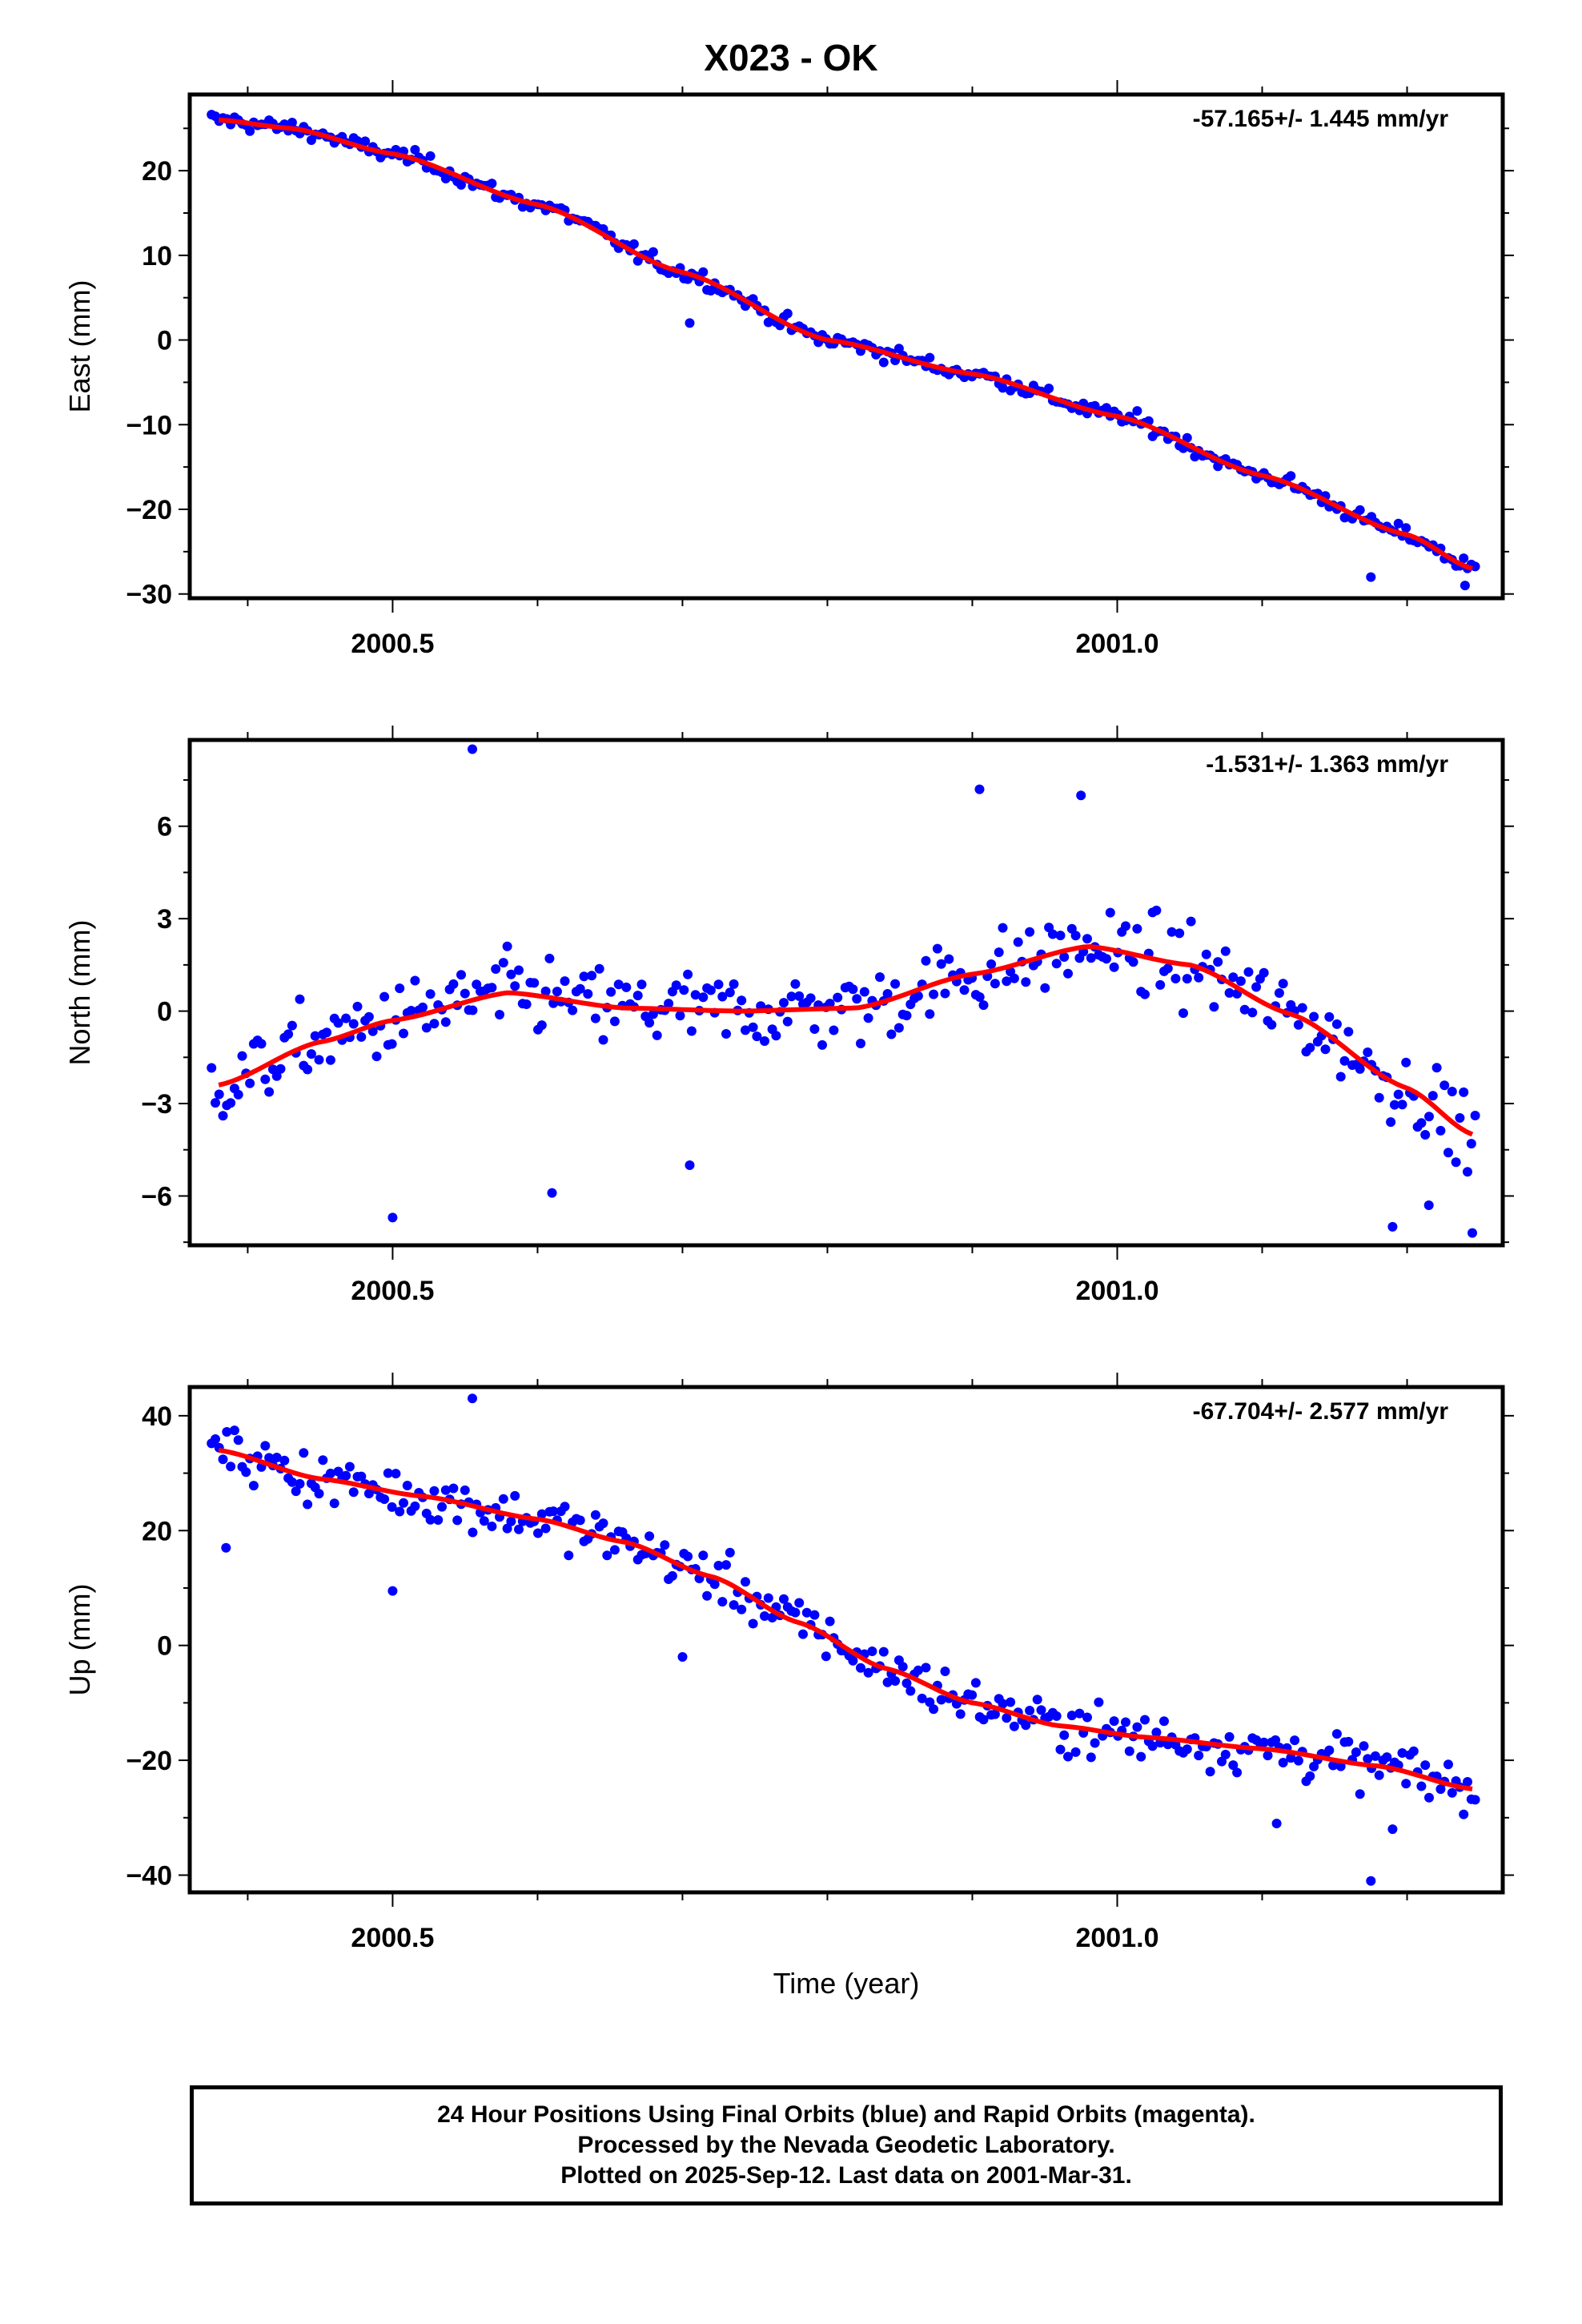  What do you see at coordinates (79, 346) in the screenshot?
I see `y-axis-label: East (mm)` at bounding box center [79, 346].